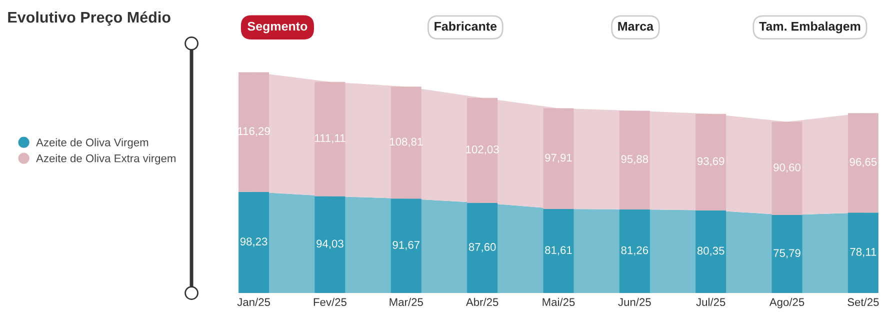 This screenshot has height=322, width=895. I want to click on data-label: 96,65, so click(863, 163).